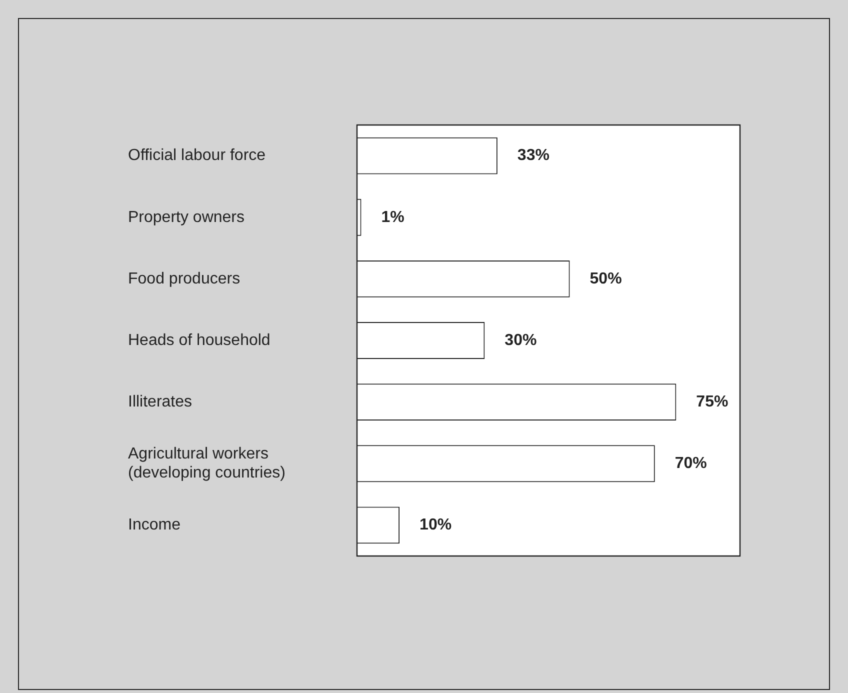 Image resolution: width=848 pixels, height=693 pixels. What do you see at coordinates (160, 401) in the screenshot?
I see `y-tick-label: Illiterates` at bounding box center [160, 401].